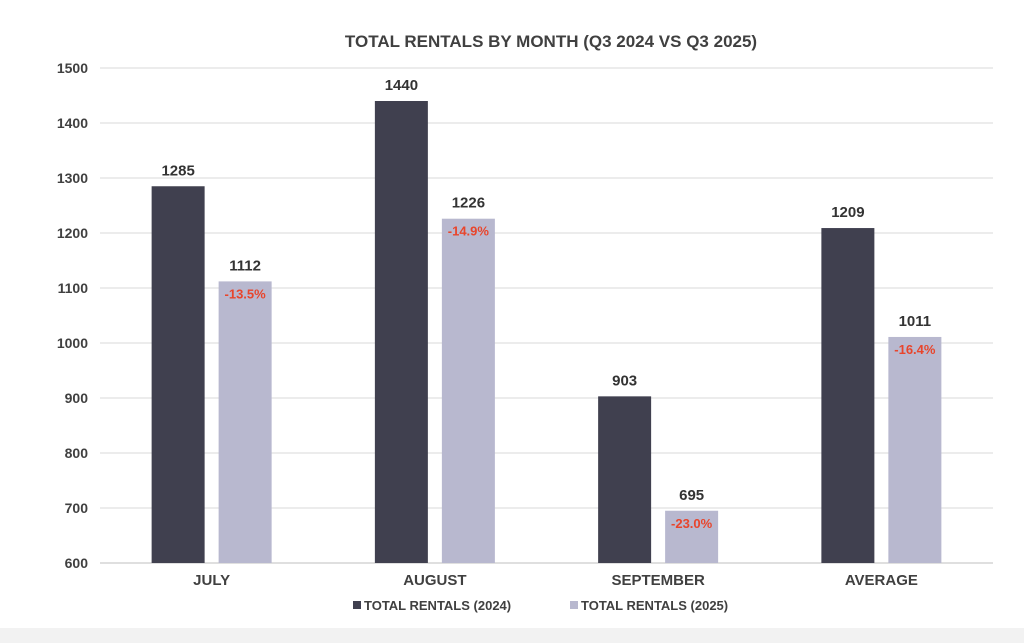 Image resolution: width=1024 pixels, height=643 pixels. What do you see at coordinates (72, 233) in the screenshot?
I see `y-tick-label: 1200` at bounding box center [72, 233].